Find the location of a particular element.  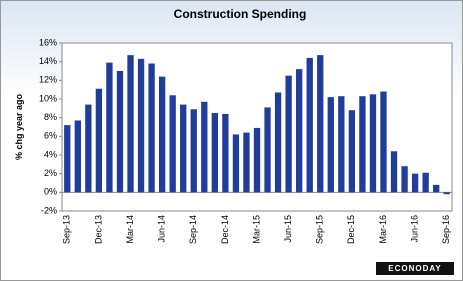

y-tick-label: -2% is located at coordinates (49, 210).